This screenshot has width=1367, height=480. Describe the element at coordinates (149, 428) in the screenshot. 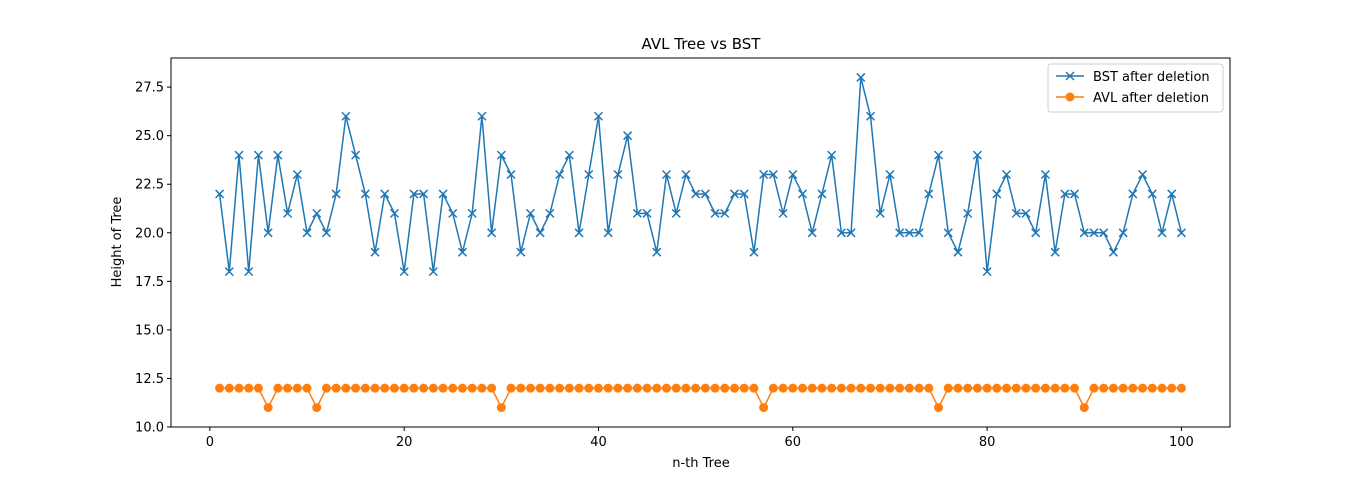

I see `y-tick-label: 10.0` at that location.